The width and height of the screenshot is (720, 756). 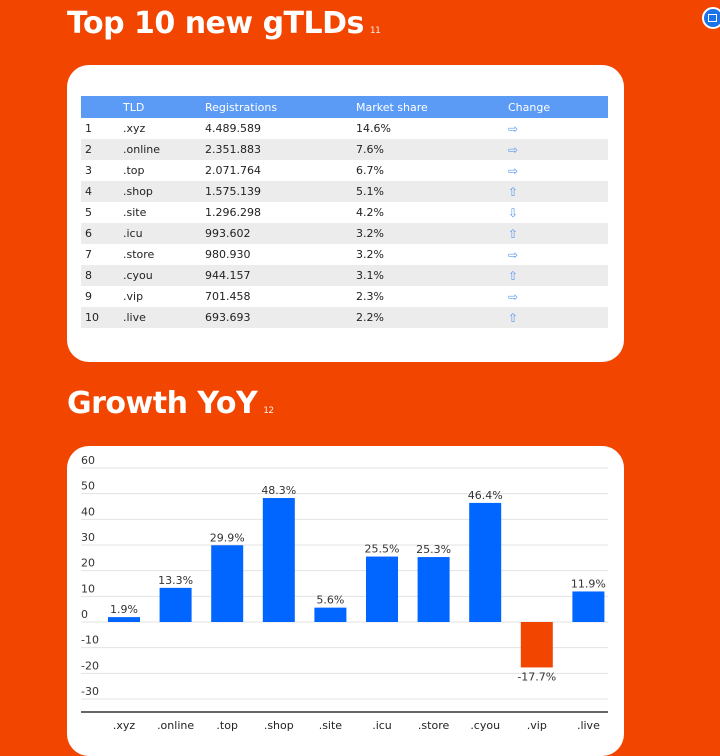 What do you see at coordinates (88, 212) in the screenshot?
I see `cell-rank: 5` at bounding box center [88, 212].